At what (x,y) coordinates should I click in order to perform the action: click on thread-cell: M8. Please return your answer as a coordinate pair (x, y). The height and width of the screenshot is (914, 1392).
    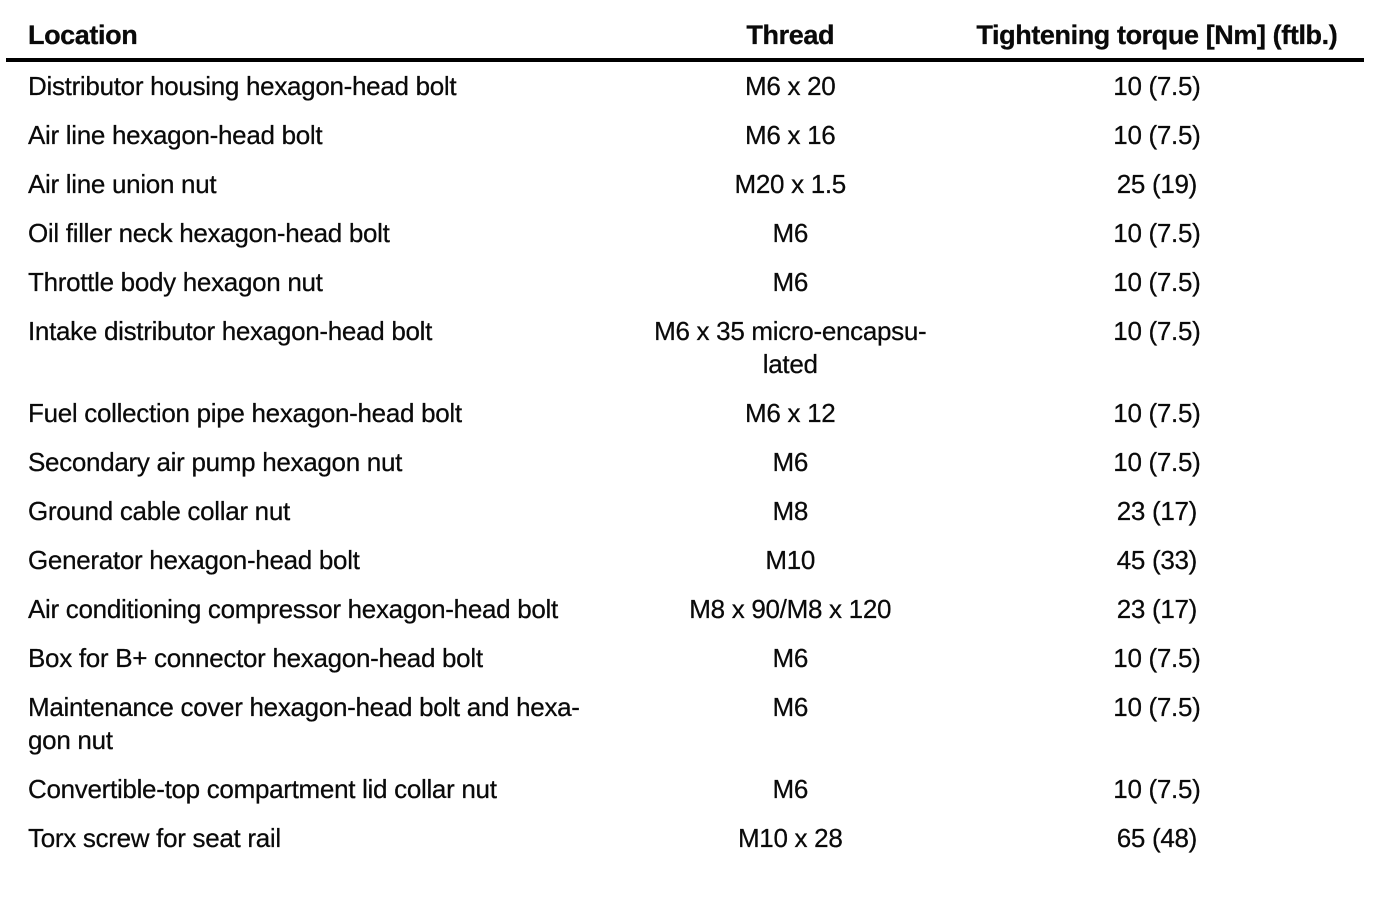
    Looking at the image, I should click on (790, 511).